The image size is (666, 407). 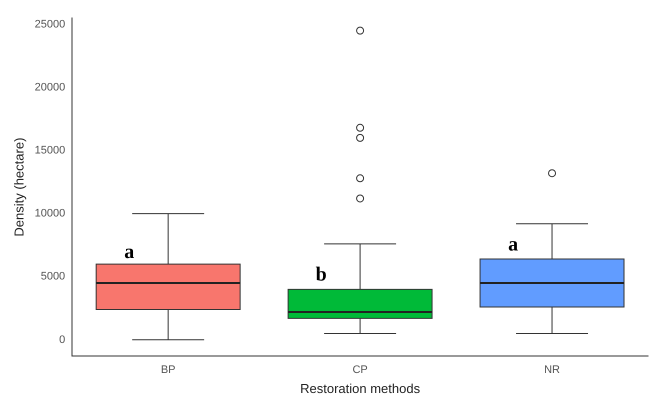 What do you see at coordinates (50, 24) in the screenshot?
I see `y-tick-label: 25000` at bounding box center [50, 24].